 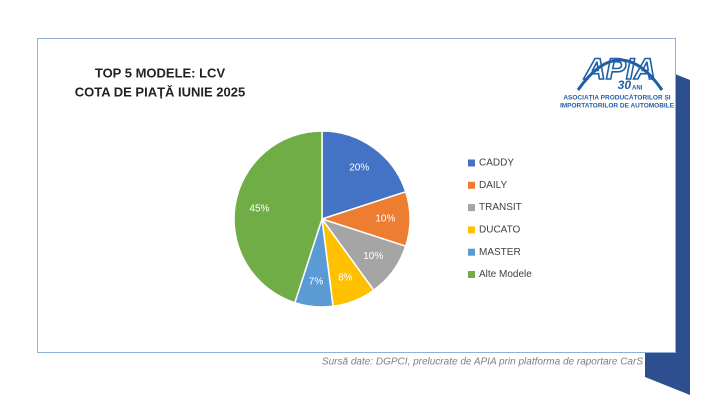 I want to click on logo-line: ASOCIAȚIA PRODUCĂTORILOR ȘI, so click(x=616, y=97).